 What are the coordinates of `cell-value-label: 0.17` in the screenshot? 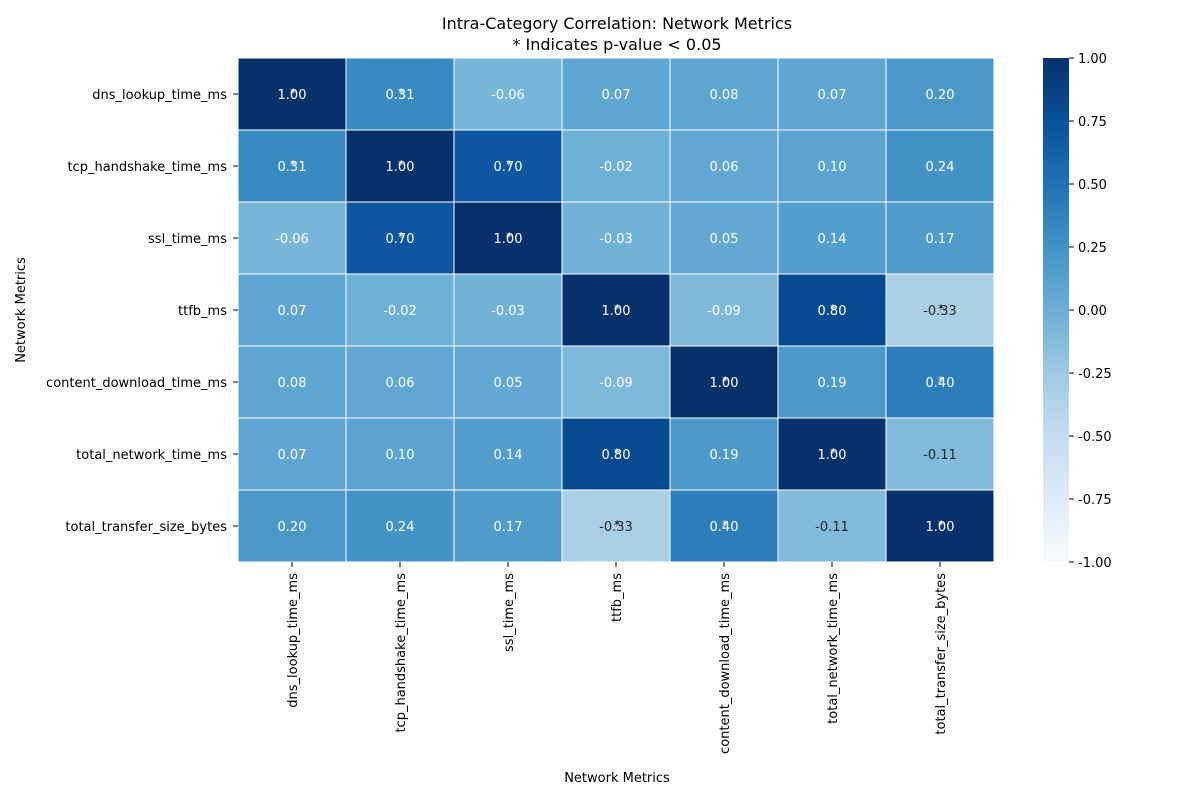 It's located at (940, 239).